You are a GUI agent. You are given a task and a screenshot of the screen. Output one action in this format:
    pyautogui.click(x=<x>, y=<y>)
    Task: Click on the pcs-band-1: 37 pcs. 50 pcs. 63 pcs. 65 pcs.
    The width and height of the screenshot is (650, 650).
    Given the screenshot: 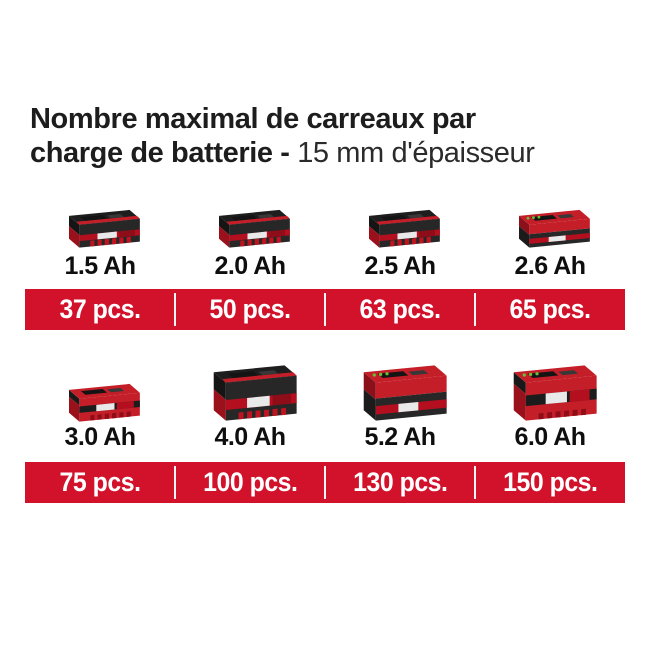 What is the action you would take?
    pyautogui.click(x=325, y=309)
    